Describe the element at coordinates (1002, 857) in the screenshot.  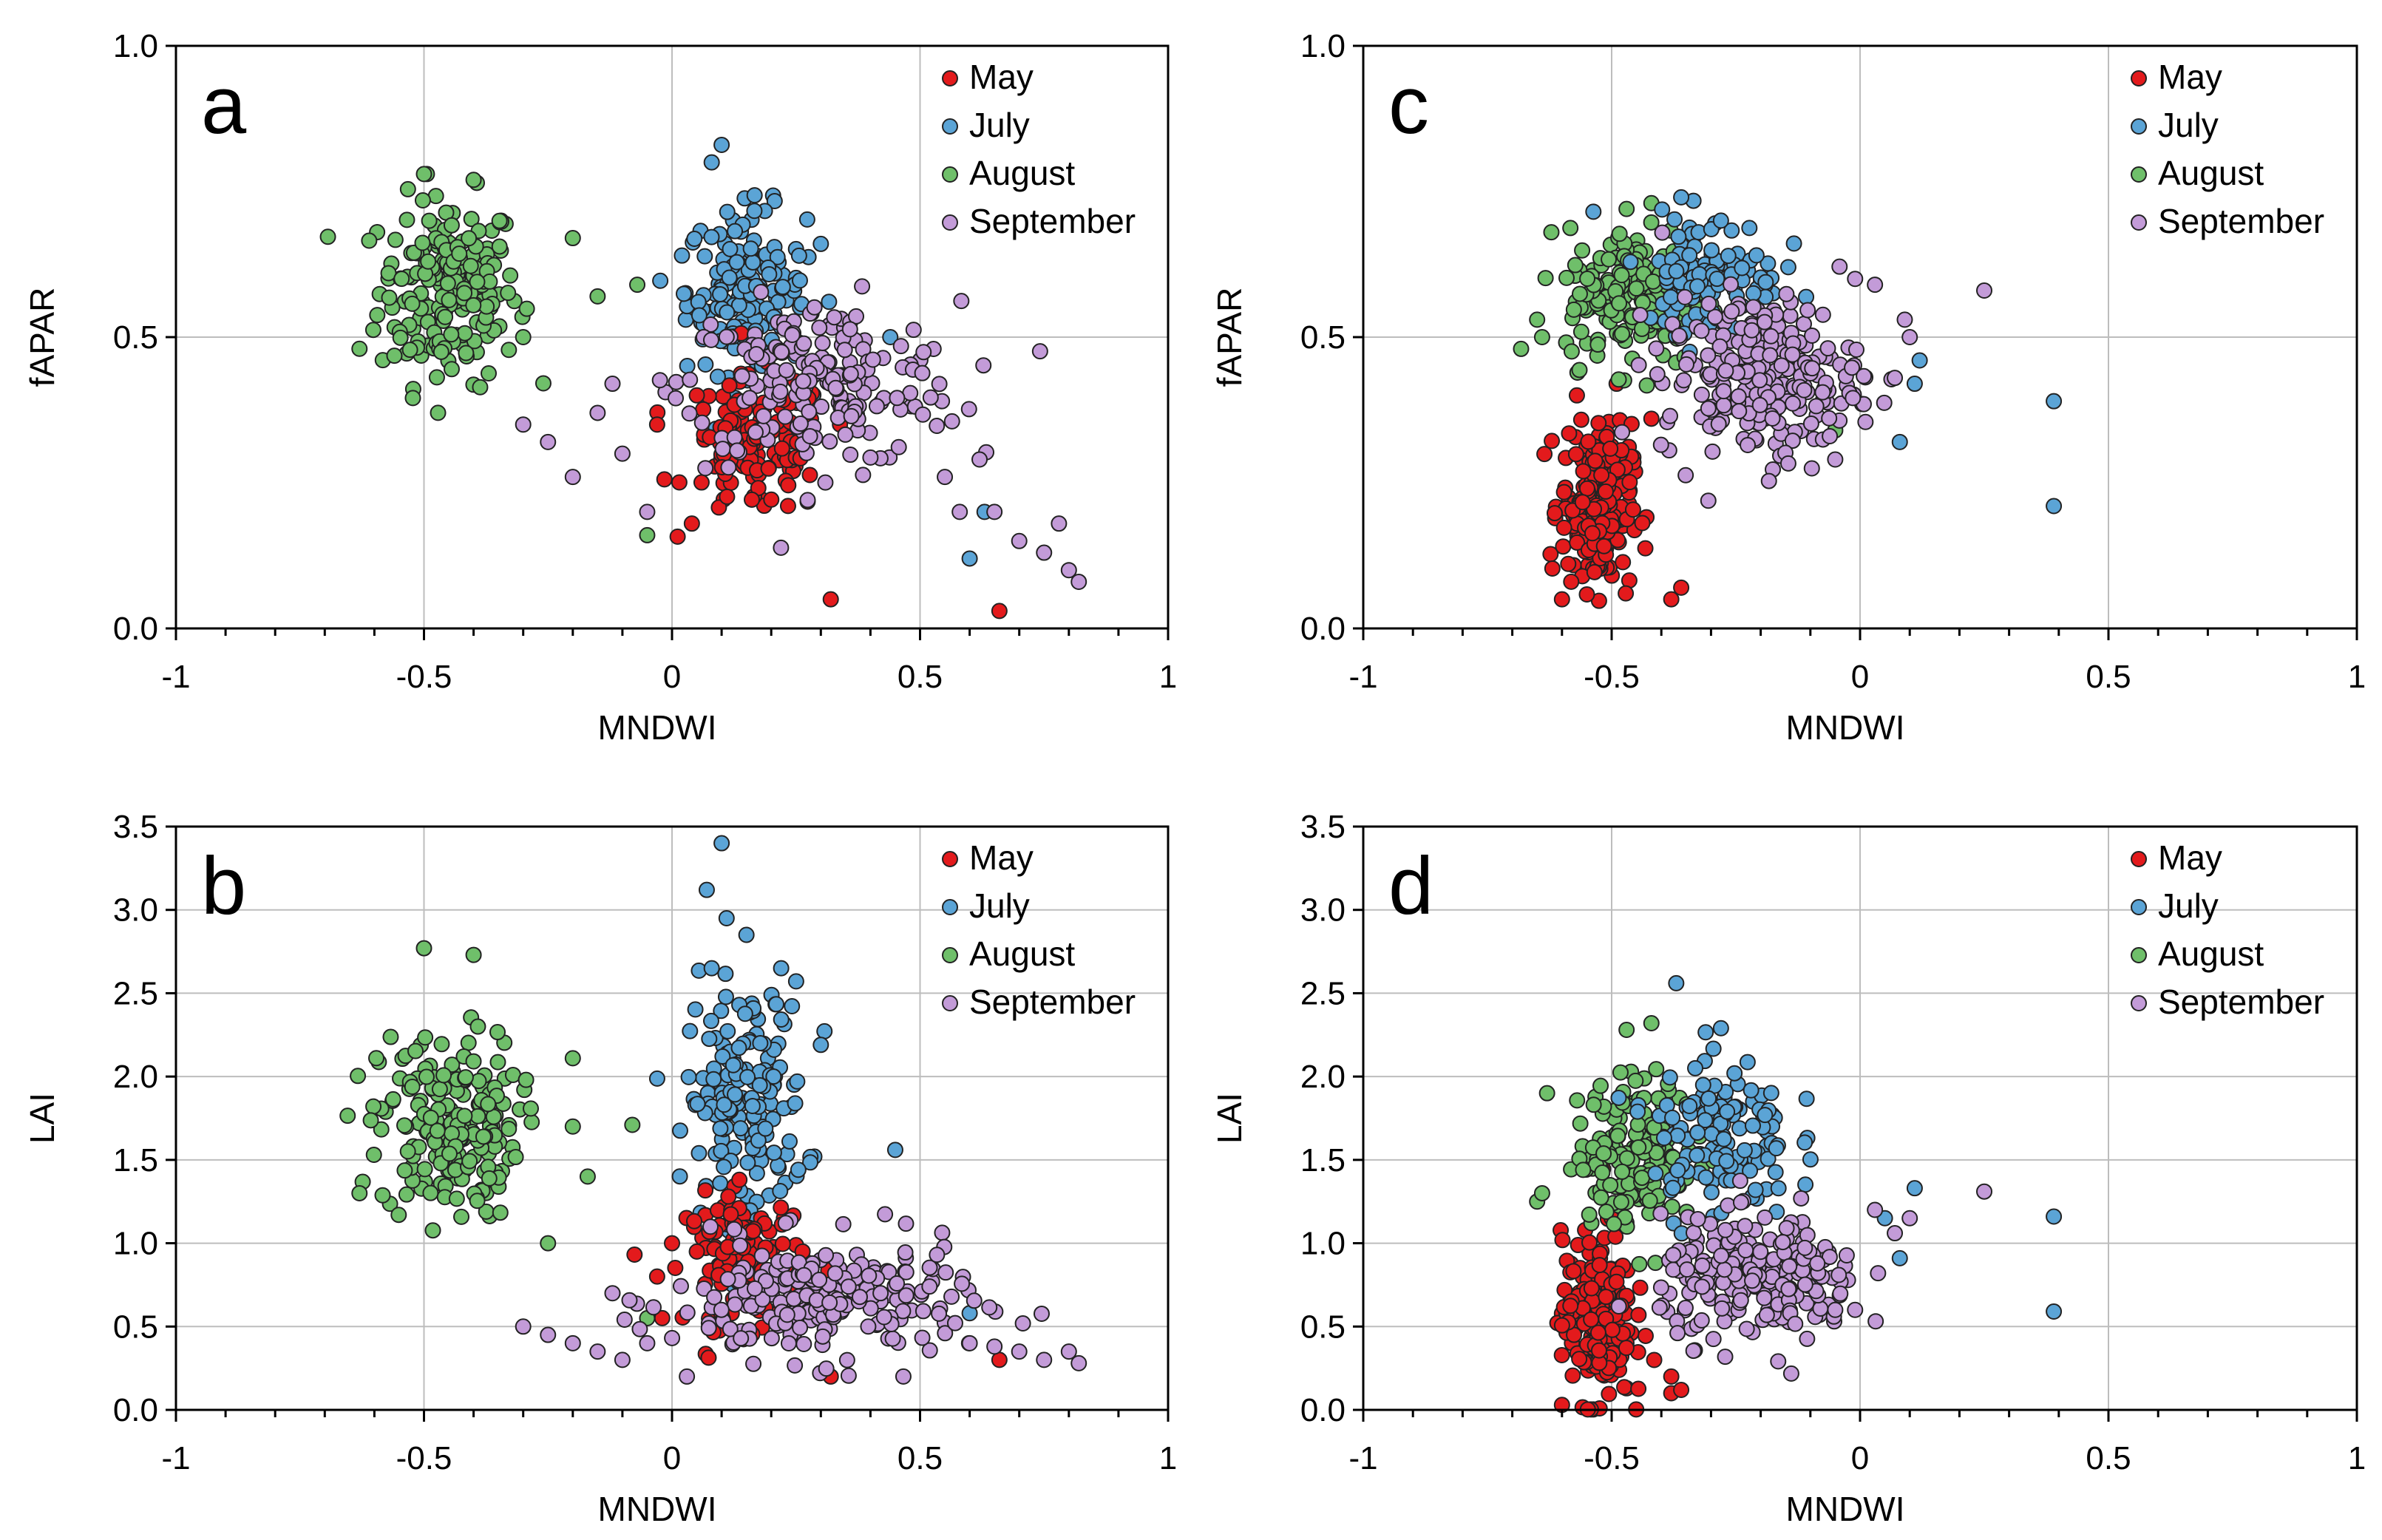
I see `legend-label-may: May` at that location.